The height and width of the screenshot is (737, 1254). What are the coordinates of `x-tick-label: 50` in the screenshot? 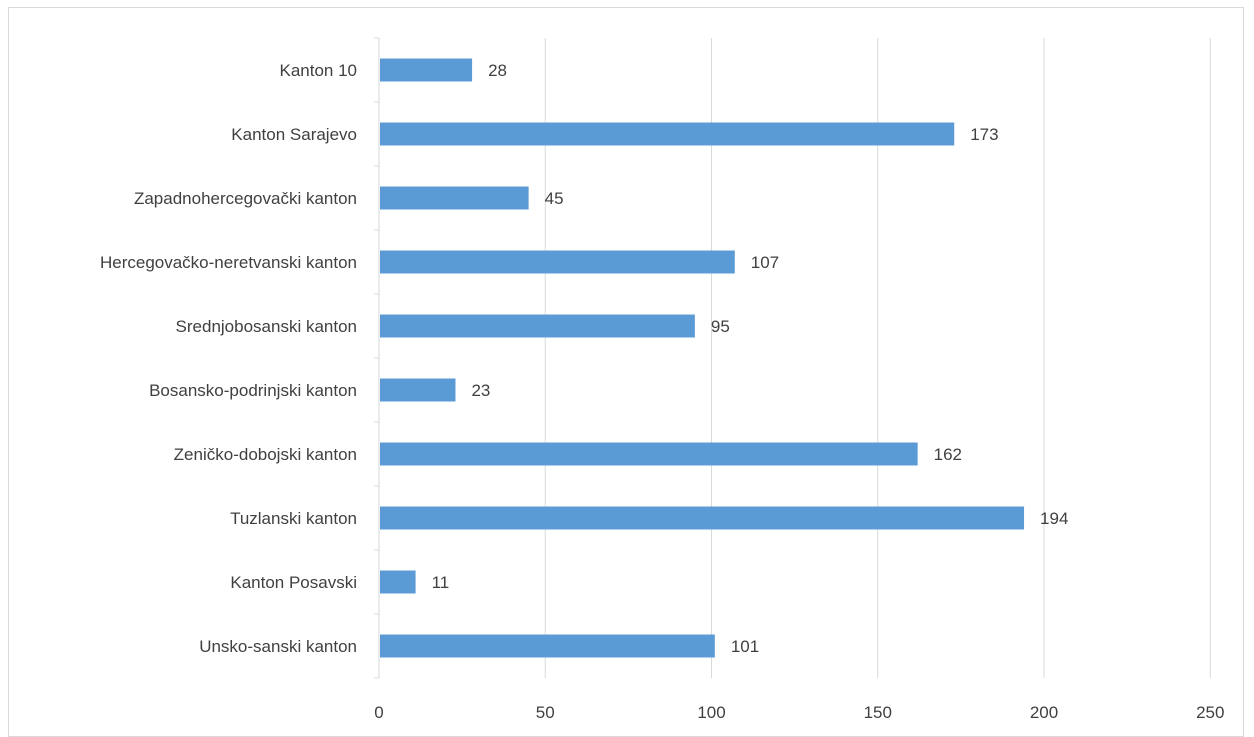 It's located at (545, 712).